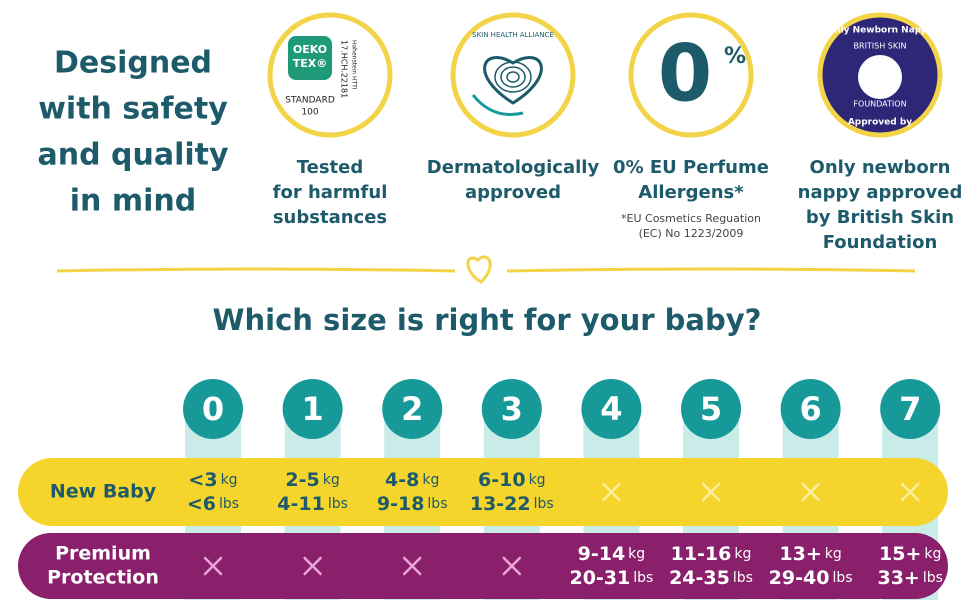 The width and height of the screenshot is (970, 600). Describe the element at coordinates (500, 504) in the screenshot. I see `weight-value: 13-22` at that location.